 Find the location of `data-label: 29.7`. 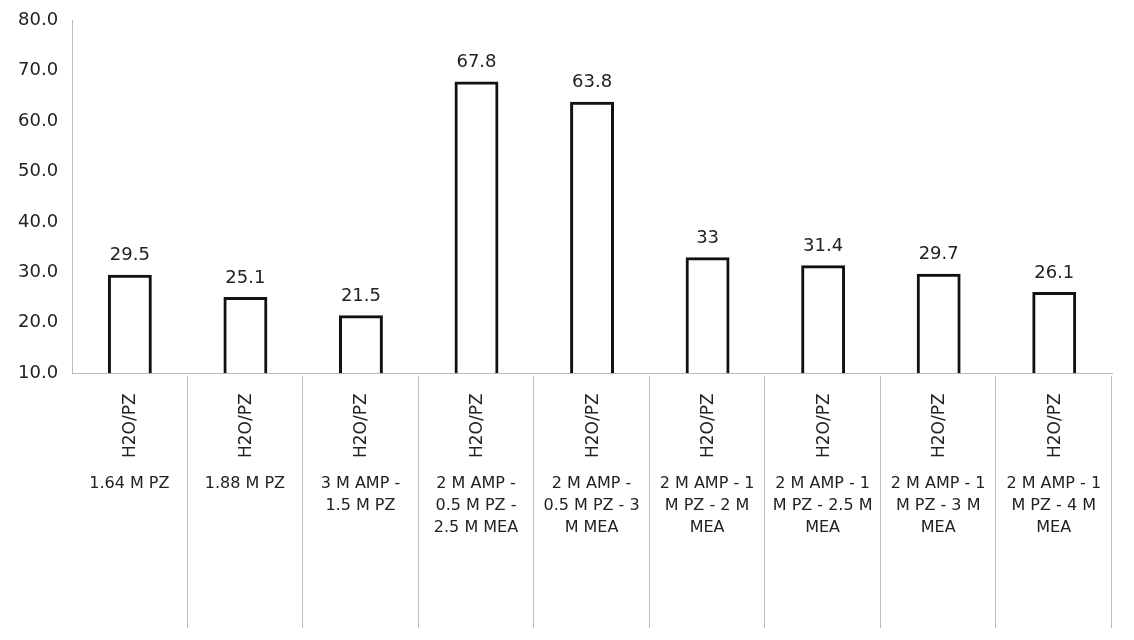

data-label: 29.7 is located at coordinates (938, 253).